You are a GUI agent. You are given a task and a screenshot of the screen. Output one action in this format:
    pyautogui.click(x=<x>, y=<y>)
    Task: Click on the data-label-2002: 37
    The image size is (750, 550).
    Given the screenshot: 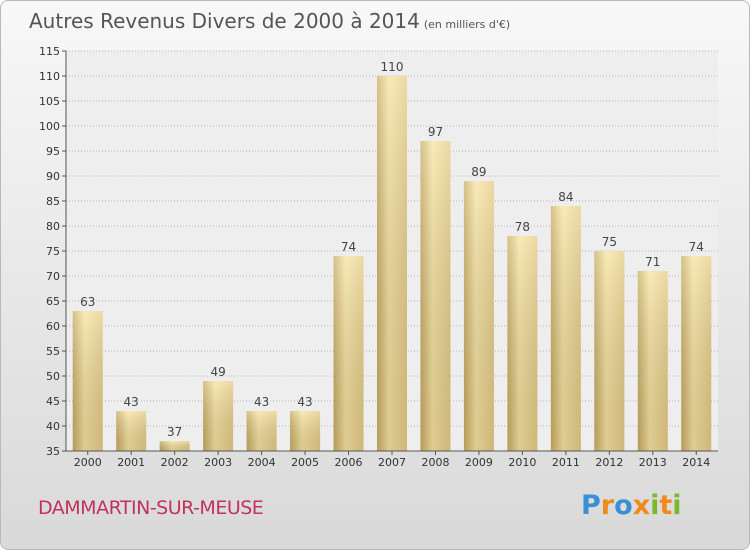 What is the action you would take?
    pyautogui.click(x=174, y=432)
    